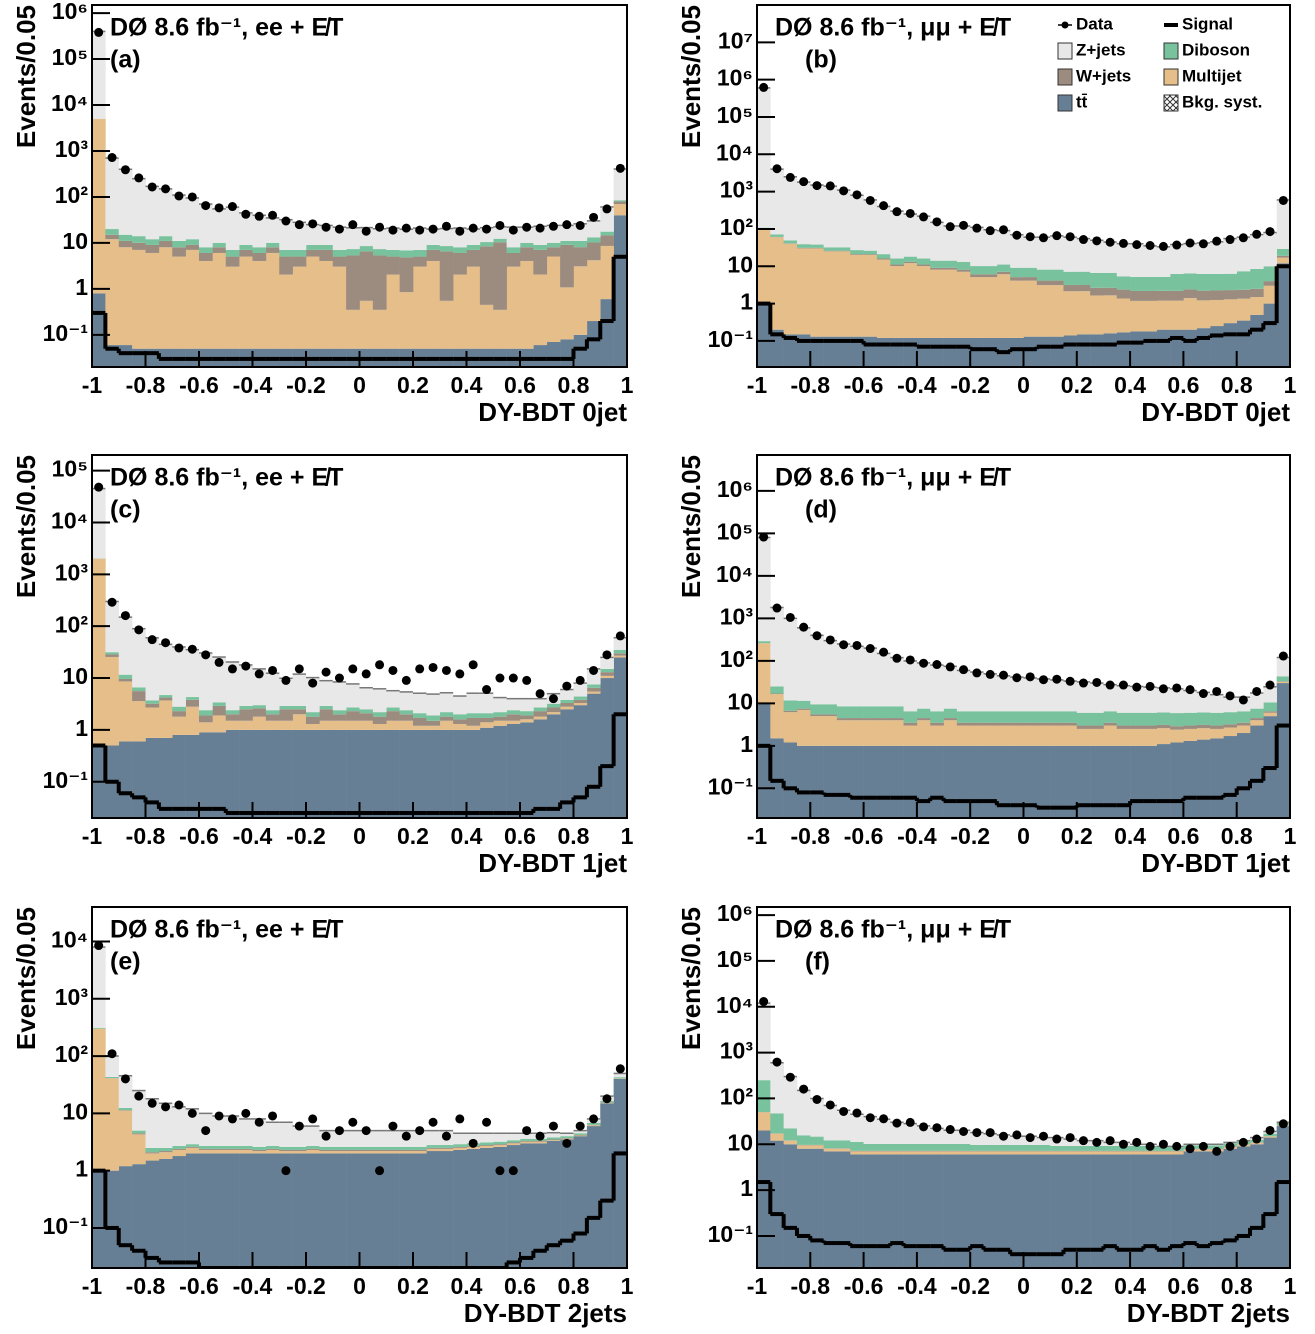 This screenshot has width=1315, height=1334. Describe the element at coordinates (70, 12) in the screenshot. I see `y-tick-label: 10⁶` at that location.